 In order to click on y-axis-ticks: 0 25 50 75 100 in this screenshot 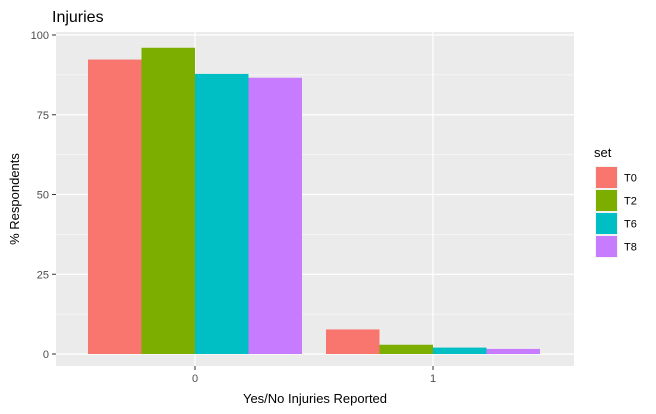, I will do `click(43, 195)`.